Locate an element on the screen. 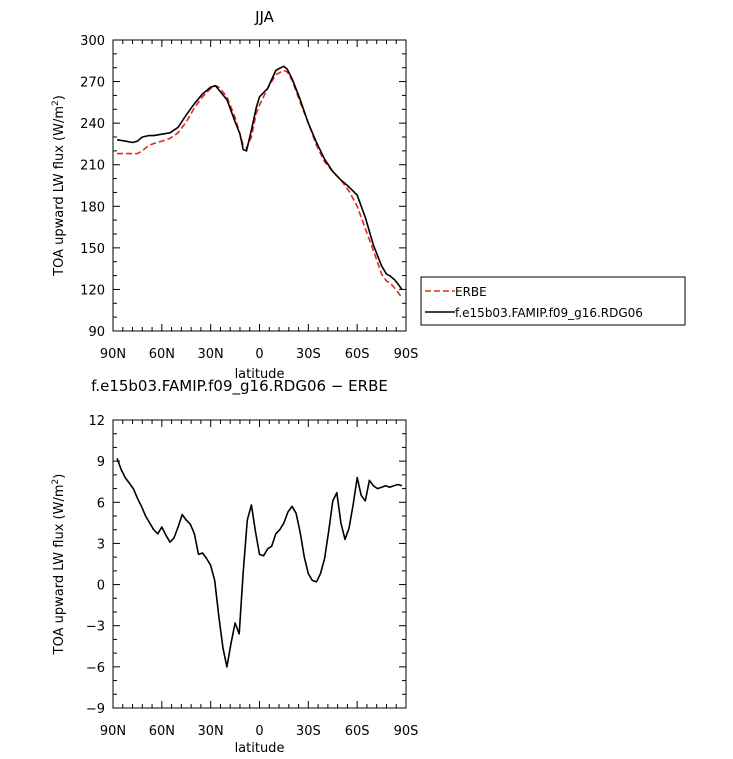 The image size is (733, 759). series-line-erbe is located at coordinates (260, 184).